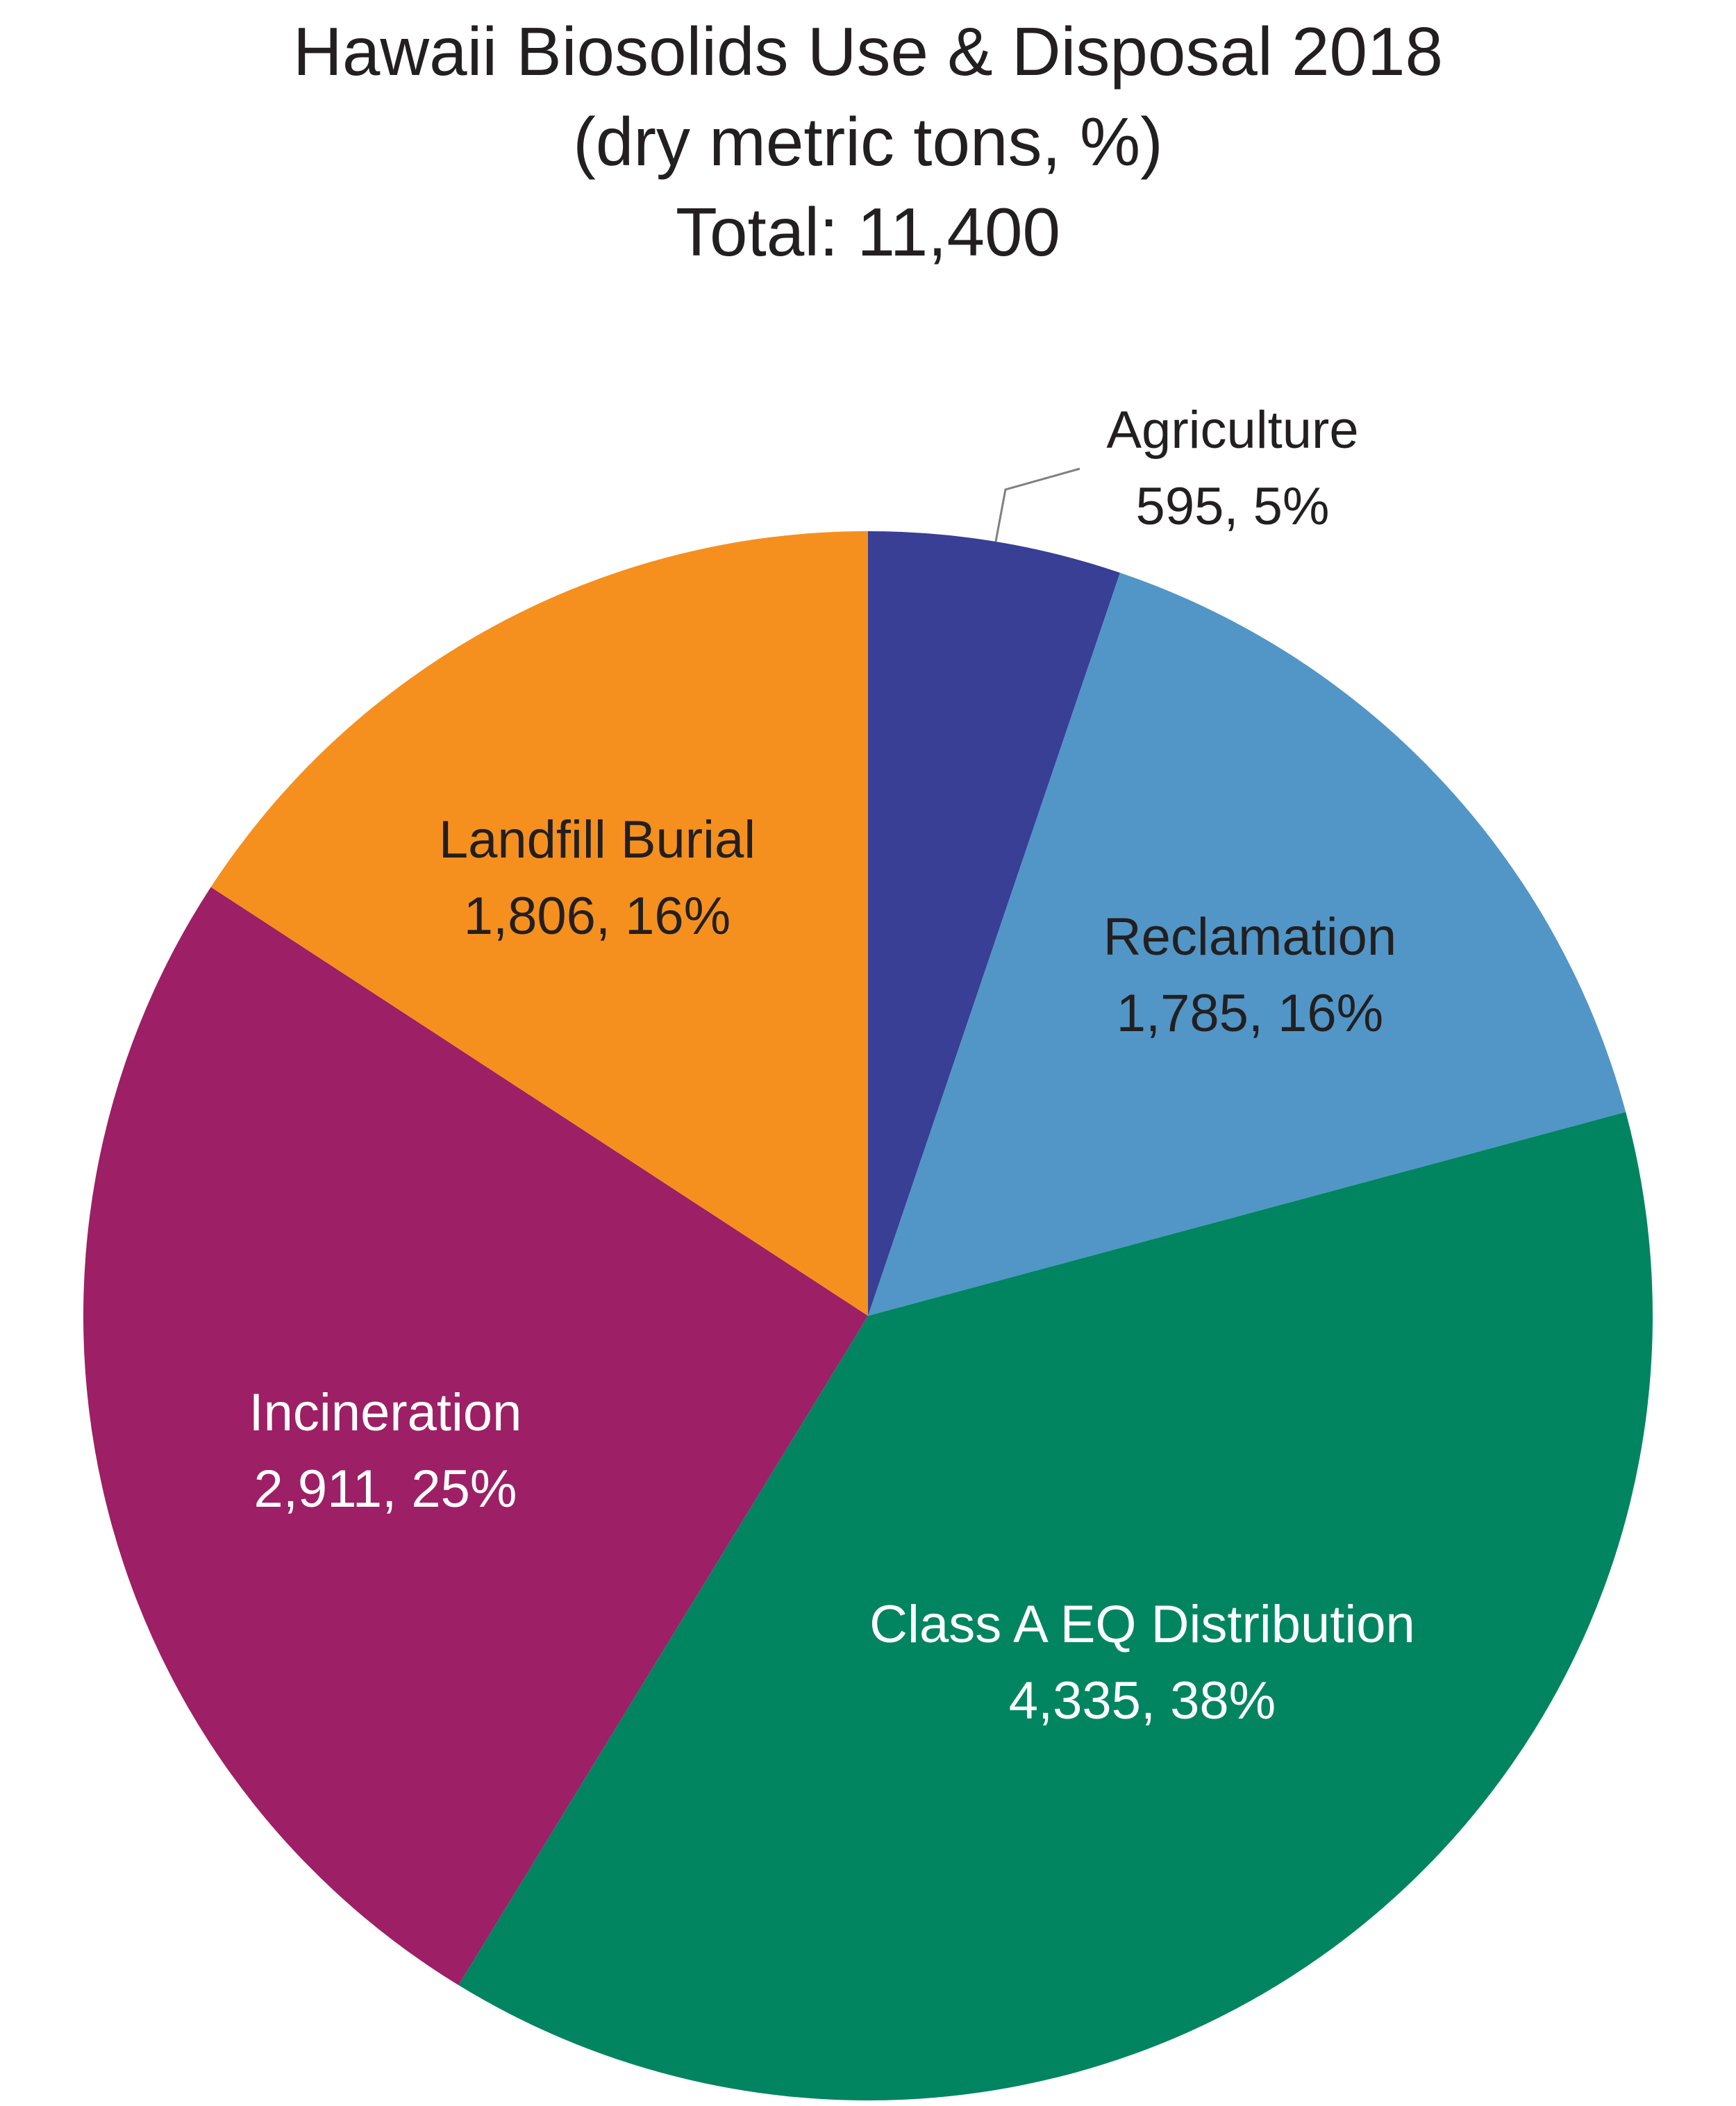 The height and width of the screenshot is (2106, 1736). Describe the element at coordinates (1232, 430) in the screenshot. I see `slice-label-name: Agriculture` at that location.